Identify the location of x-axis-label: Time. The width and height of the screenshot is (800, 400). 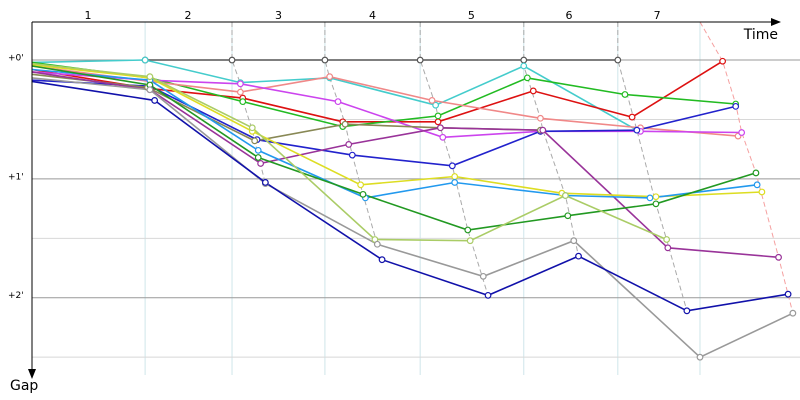
(760, 35).